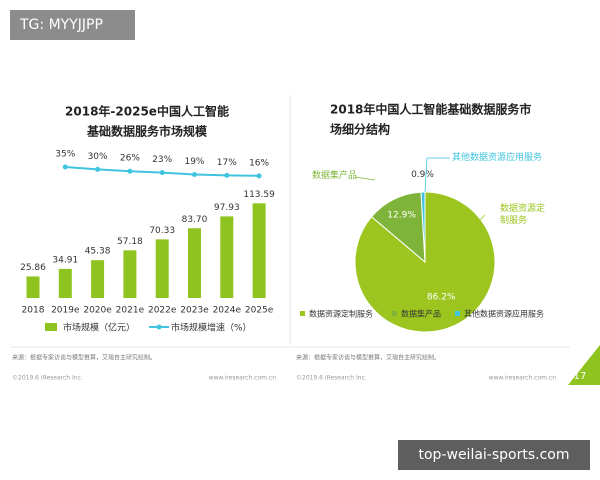  Describe the element at coordinates (194, 162) in the screenshot. I see `data-label: 19%` at that location.